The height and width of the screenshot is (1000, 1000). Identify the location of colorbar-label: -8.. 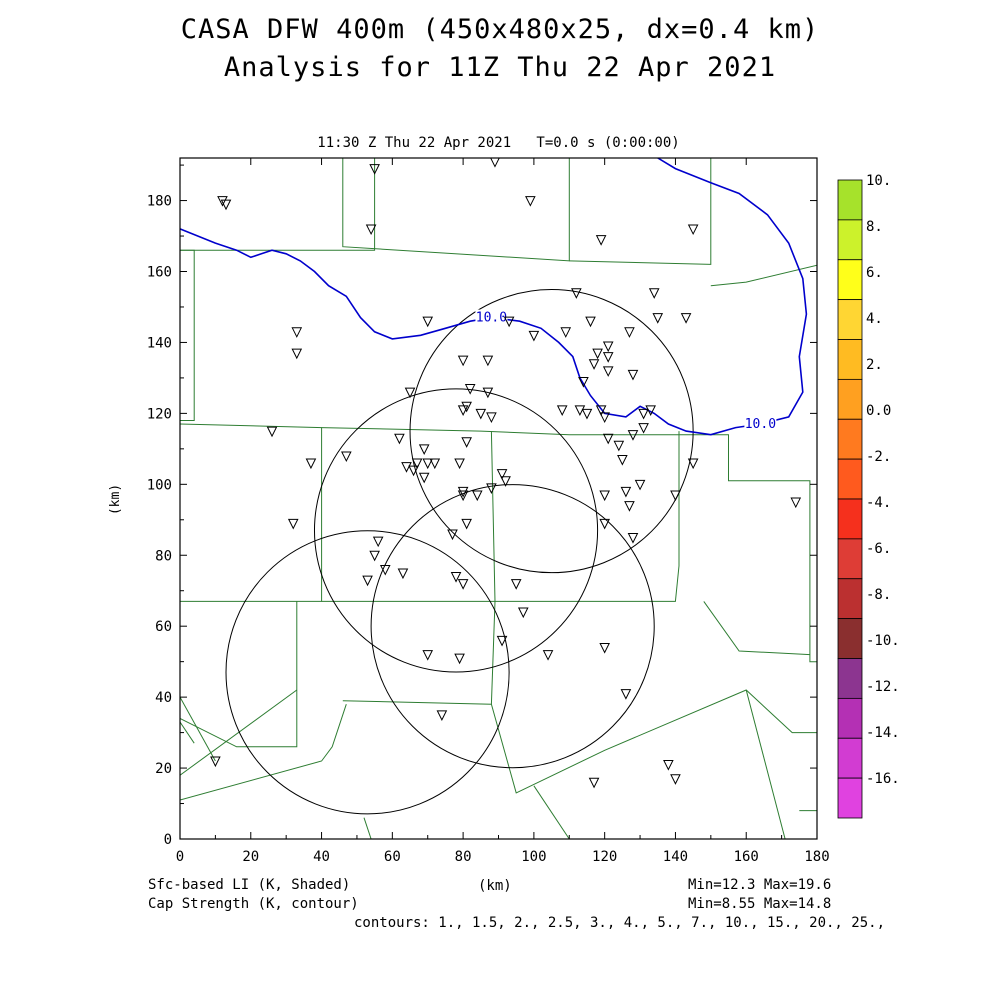
(878, 595).